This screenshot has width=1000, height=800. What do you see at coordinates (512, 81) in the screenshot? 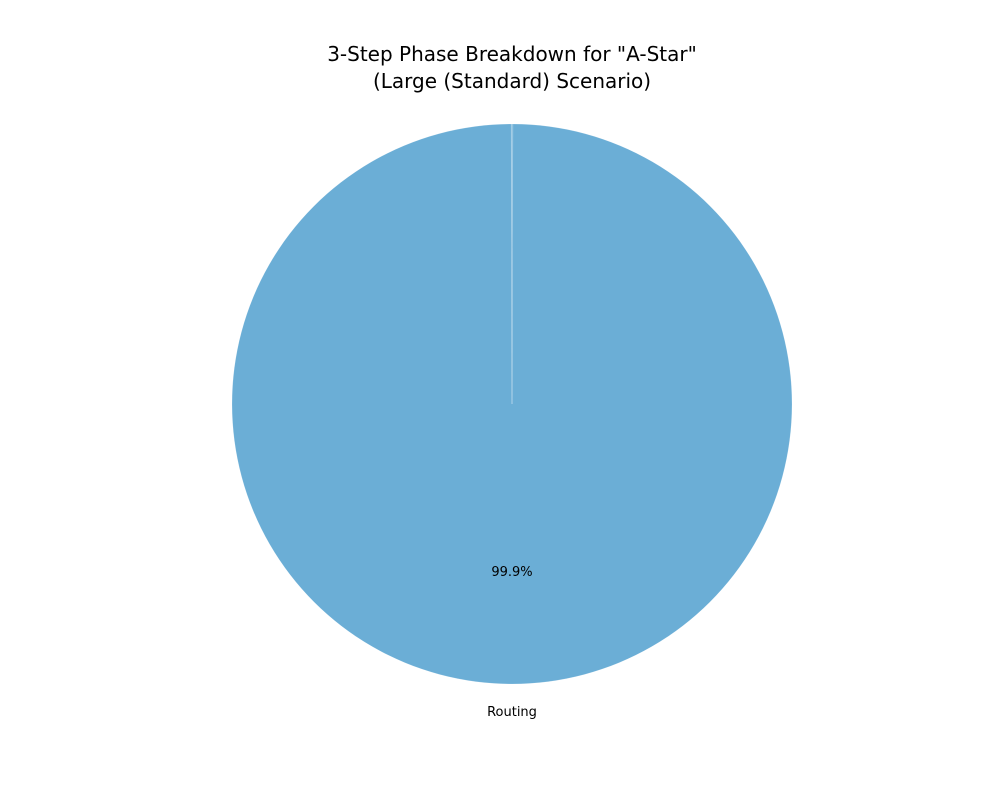
I see `chart-subtitle: (Large (Standard) Scenario)` at bounding box center [512, 81].